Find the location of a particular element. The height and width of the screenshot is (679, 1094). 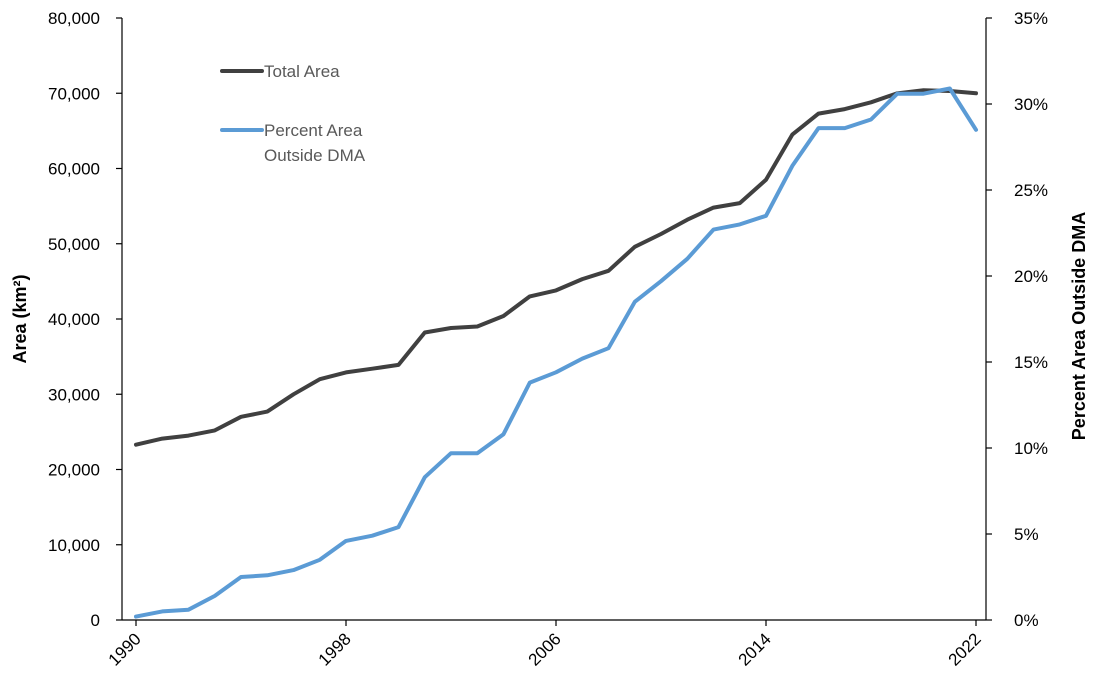

y2-tick-label: 10% is located at coordinates (1031, 448).